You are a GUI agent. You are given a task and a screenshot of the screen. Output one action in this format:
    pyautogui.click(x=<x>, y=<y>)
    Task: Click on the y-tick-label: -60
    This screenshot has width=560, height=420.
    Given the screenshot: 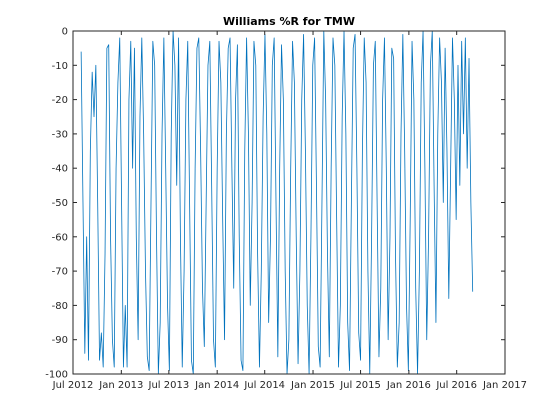 What is the action you would take?
    pyautogui.click(x=60, y=237)
    